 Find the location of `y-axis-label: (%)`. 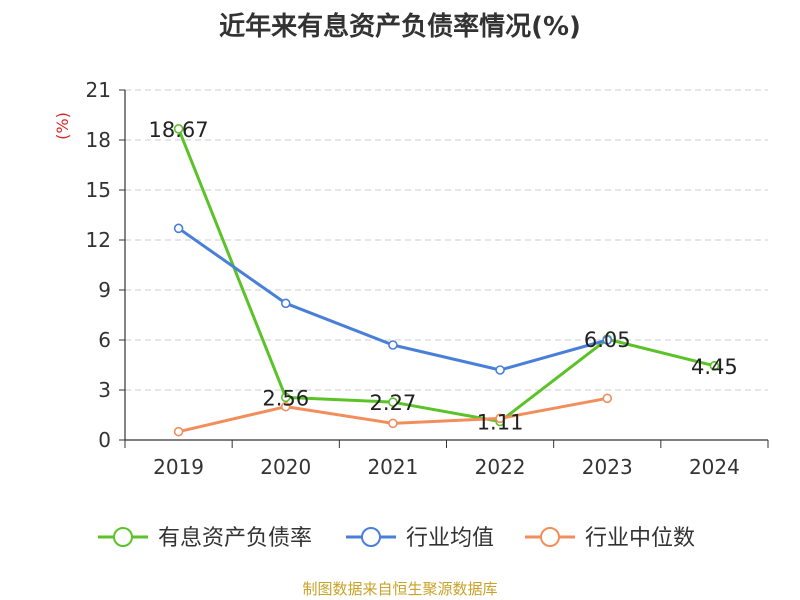

y-axis-label: (%) is located at coordinates (62, 126).